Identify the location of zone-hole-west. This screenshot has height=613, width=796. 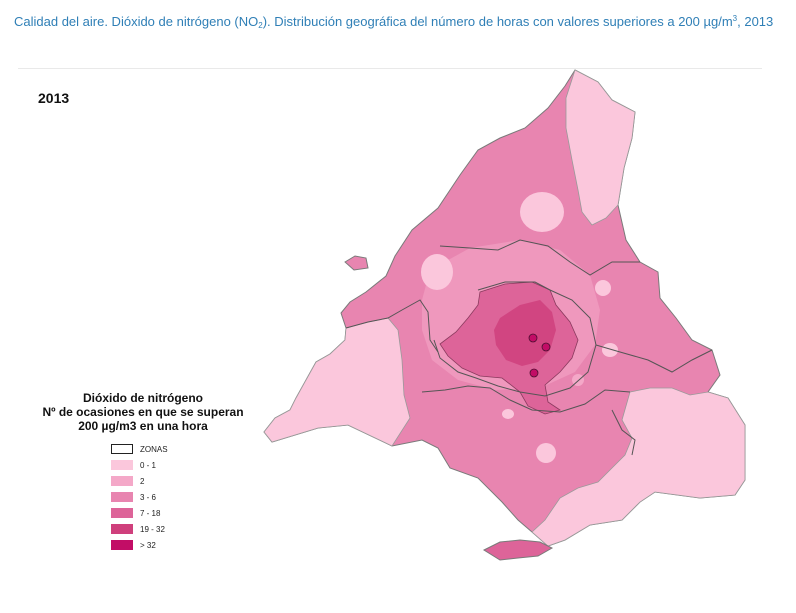
(437, 272).